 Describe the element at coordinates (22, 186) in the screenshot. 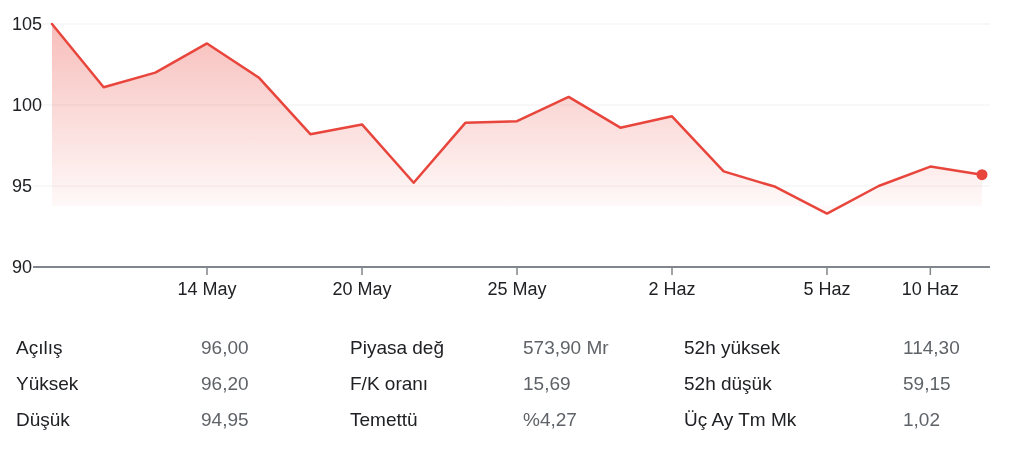

I see `y-tick-label: 95` at that location.